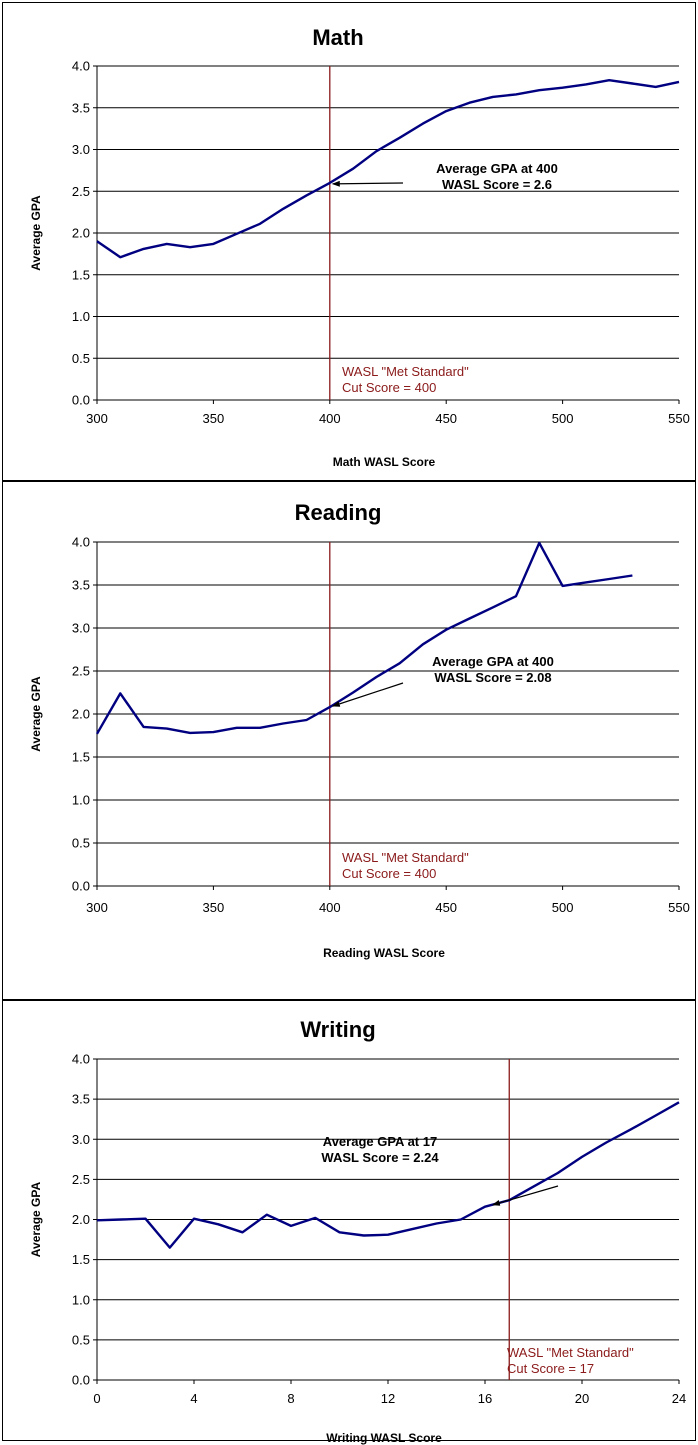  What do you see at coordinates (679, 1398) in the screenshot?
I see `tick-label-x: 24` at bounding box center [679, 1398].